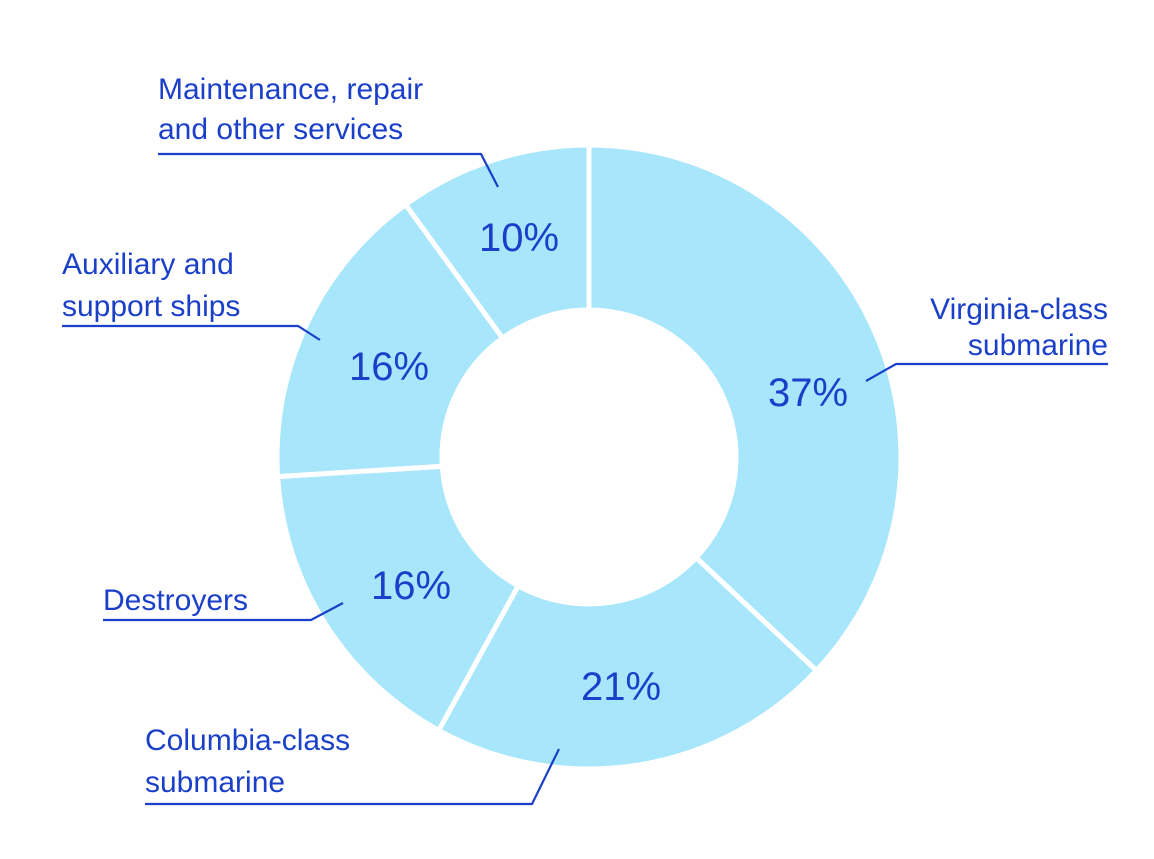 The image size is (1154, 859). I want to click on category-label-line: Virginia-class, so click(1019, 309).